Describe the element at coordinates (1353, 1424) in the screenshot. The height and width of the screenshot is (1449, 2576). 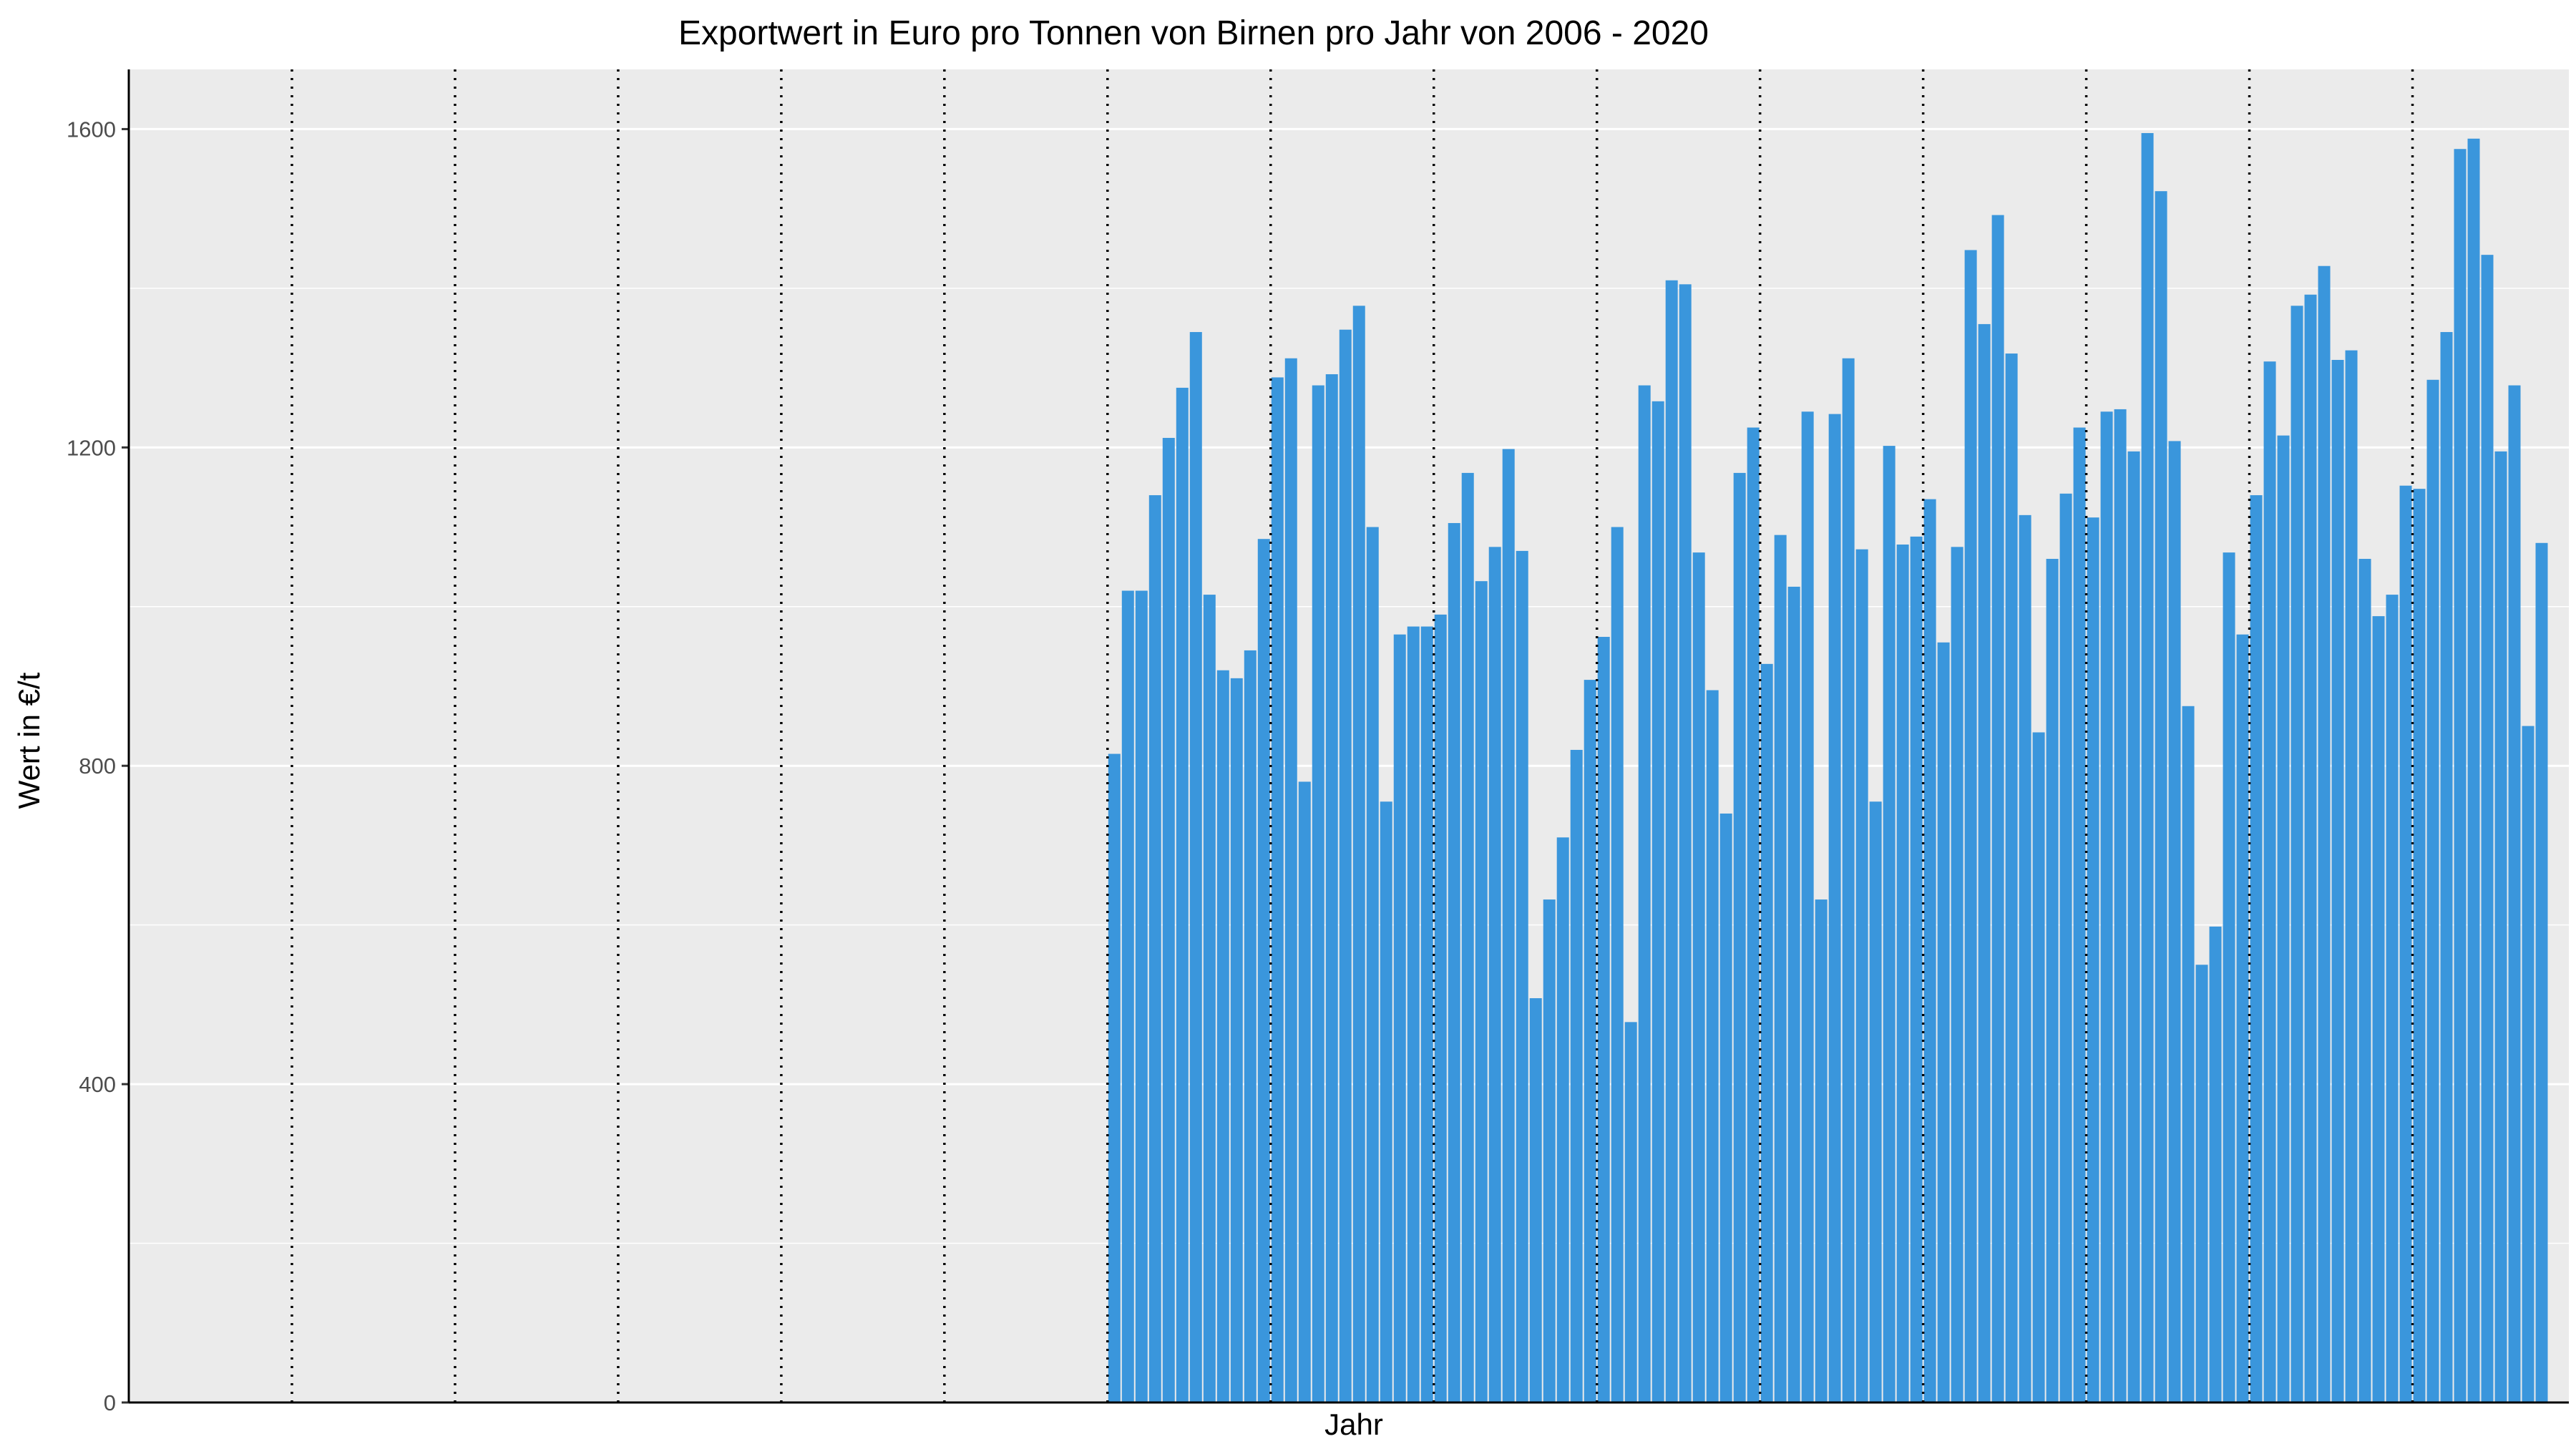
I see `x-axis-title: Jahr` at that location.